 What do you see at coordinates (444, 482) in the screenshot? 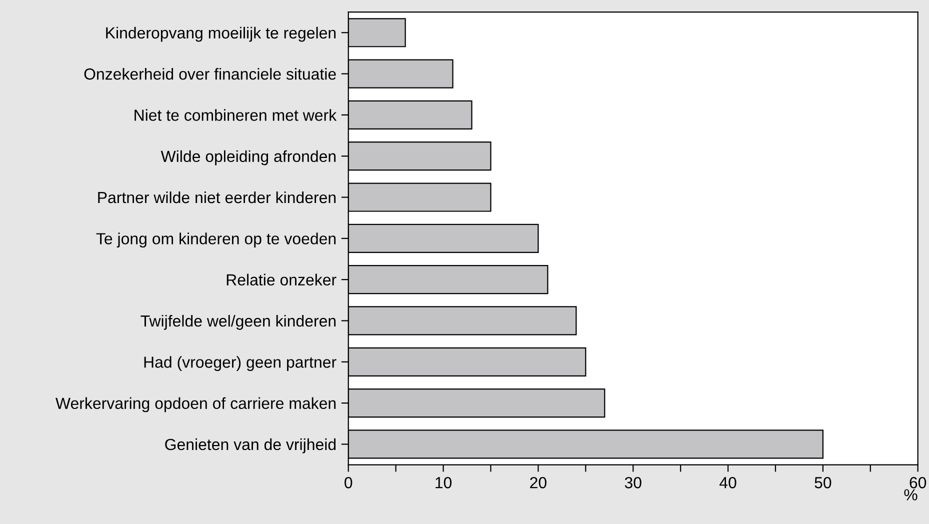
I see `x-tick-label: 10` at bounding box center [444, 482].